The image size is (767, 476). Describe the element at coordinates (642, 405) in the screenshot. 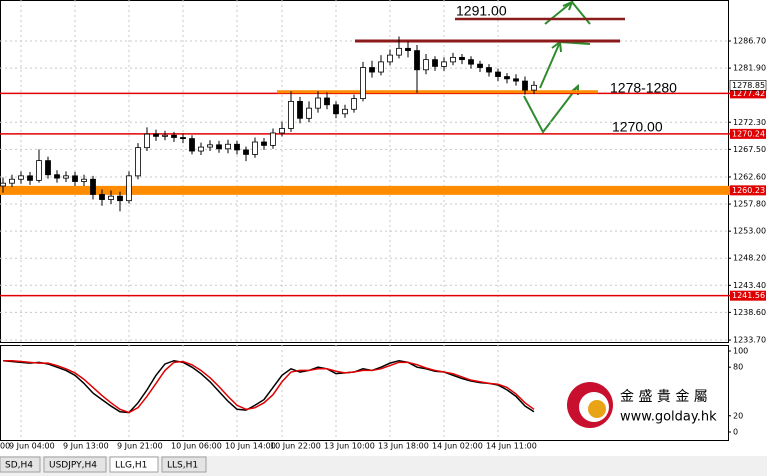

I see `logo: 金 盛 貴 金 屬 www.golday.hk` at that location.